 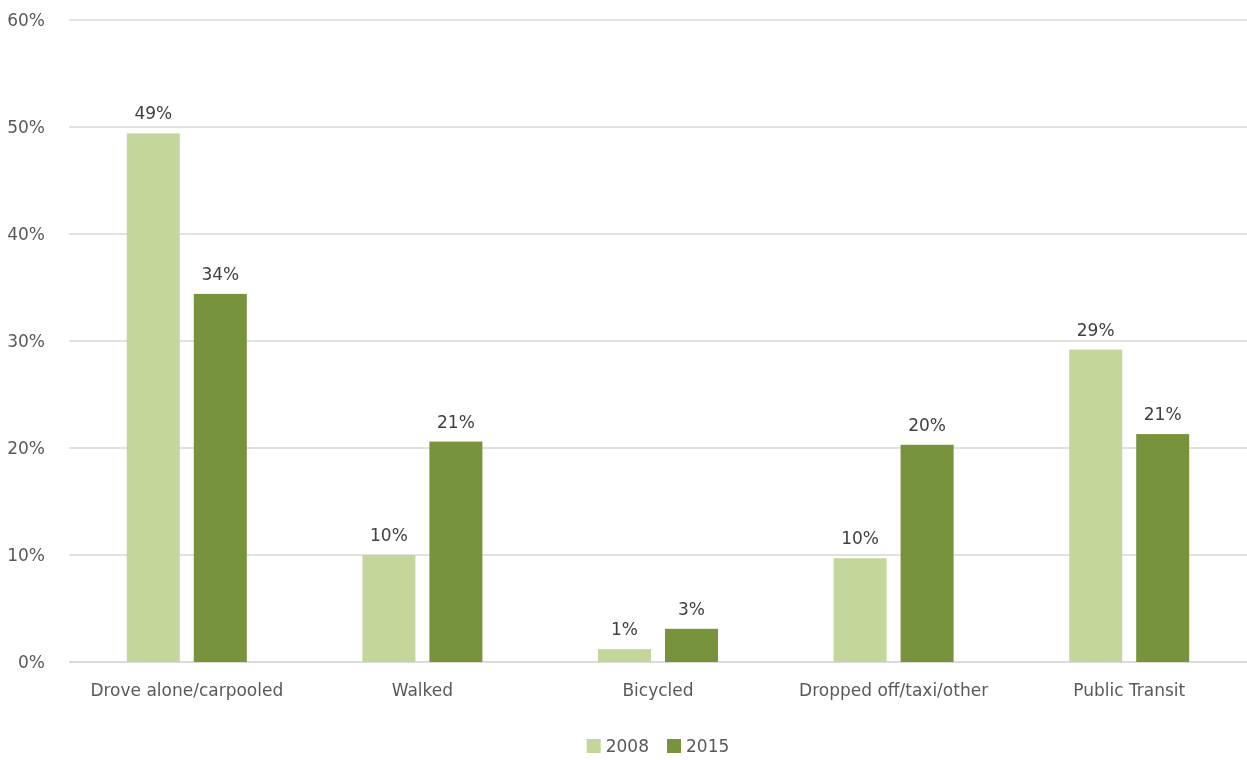 What do you see at coordinates (627, 746) in the screenshot?
I see `legend-label: 2008` at bounding box center [627, 746].